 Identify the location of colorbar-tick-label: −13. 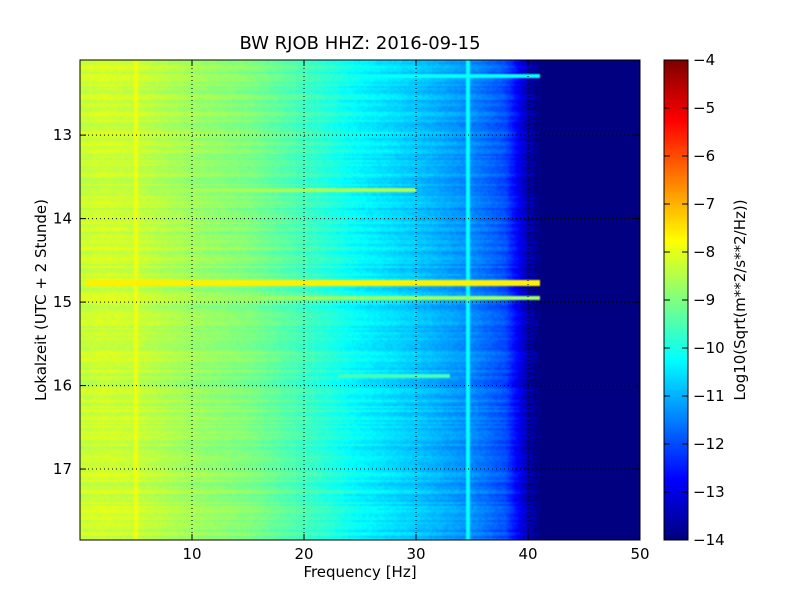
(709, 492).